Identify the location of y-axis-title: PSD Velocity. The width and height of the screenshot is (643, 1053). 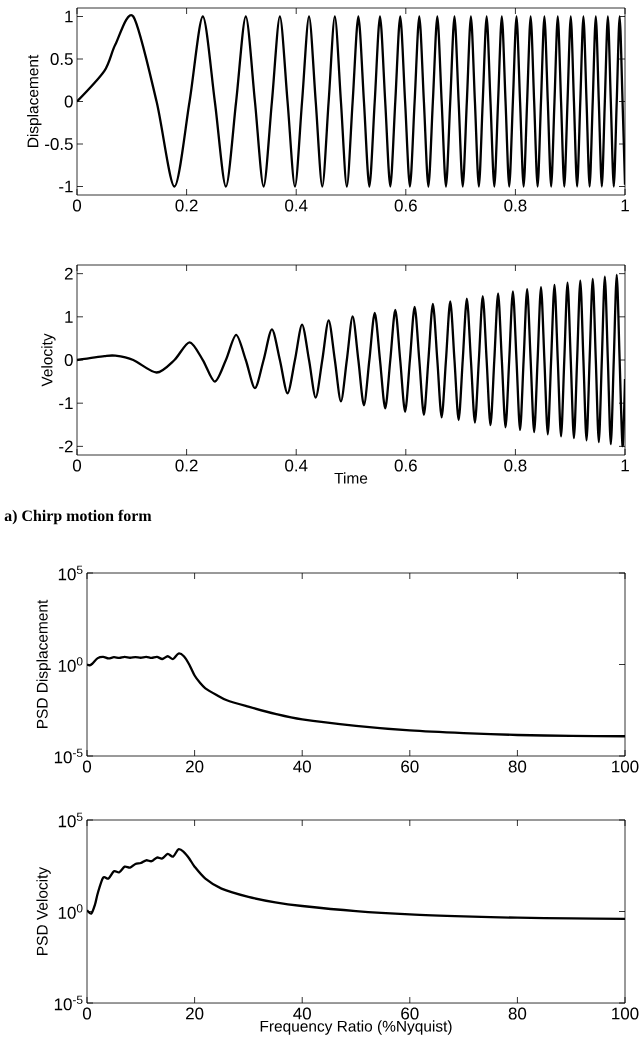
(43, 910).